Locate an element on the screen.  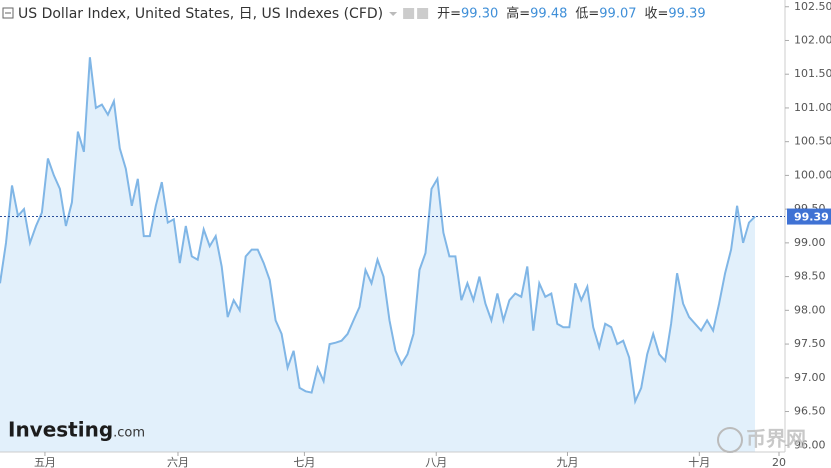
y-tick-label: 97.50 is located at coordinates (810, 343).